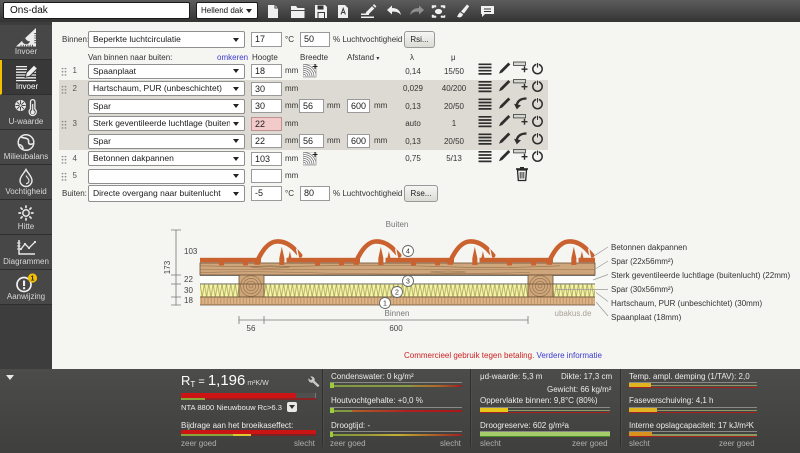 This screenshot has height=453, width=800. What do you see at coordinates (649, 247) in the screenshot?
I see `svg-text: Betonnen dakpannen` at bounding box center [649, 247].